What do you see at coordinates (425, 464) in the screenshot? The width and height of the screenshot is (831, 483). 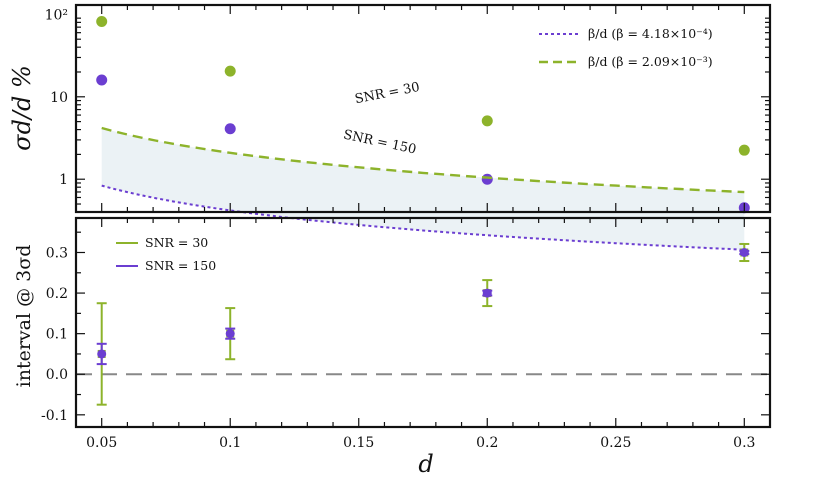 I see `x-axis-label: d` at bounding box center [425, 464].